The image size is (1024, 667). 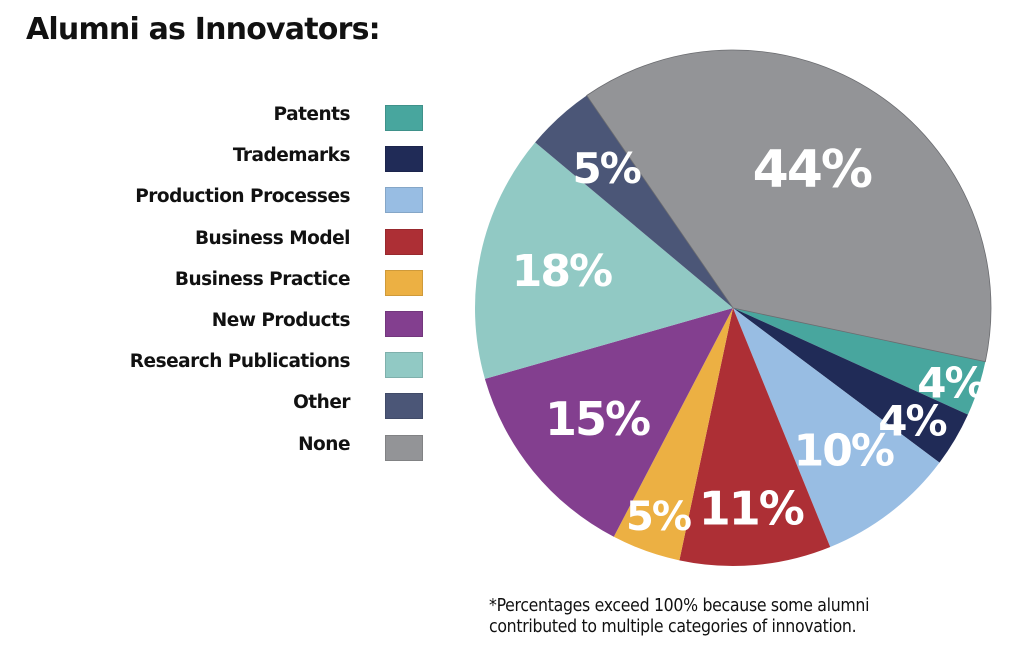 What do you see at coordinates (240, 362) in the screenshot?
I see `legend-label: Research Publications` at bounding box center [240, 362].